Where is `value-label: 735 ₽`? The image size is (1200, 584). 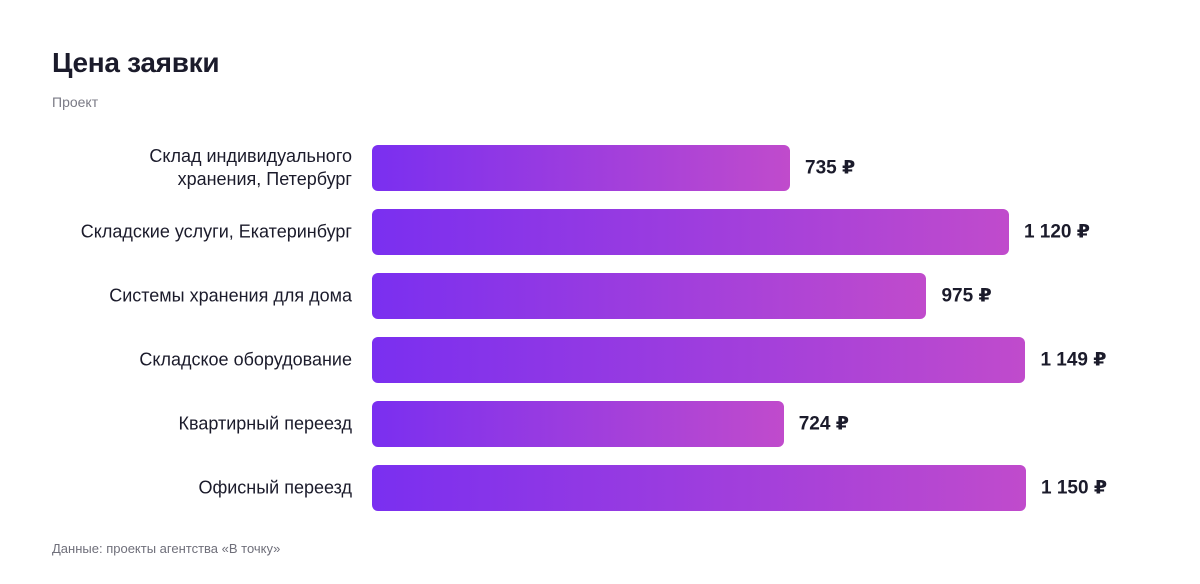 value-label: 735 ₽ is located at coordinates (830, 168).